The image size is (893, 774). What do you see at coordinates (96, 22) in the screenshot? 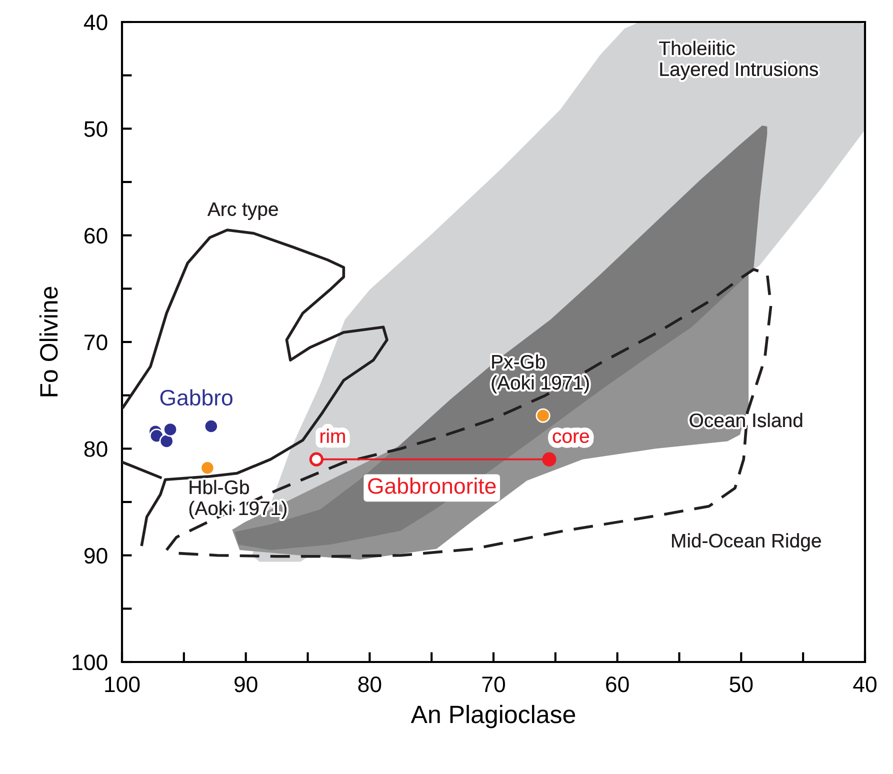
I see `y-tick-label: 40` at bounding box center [96, 22].